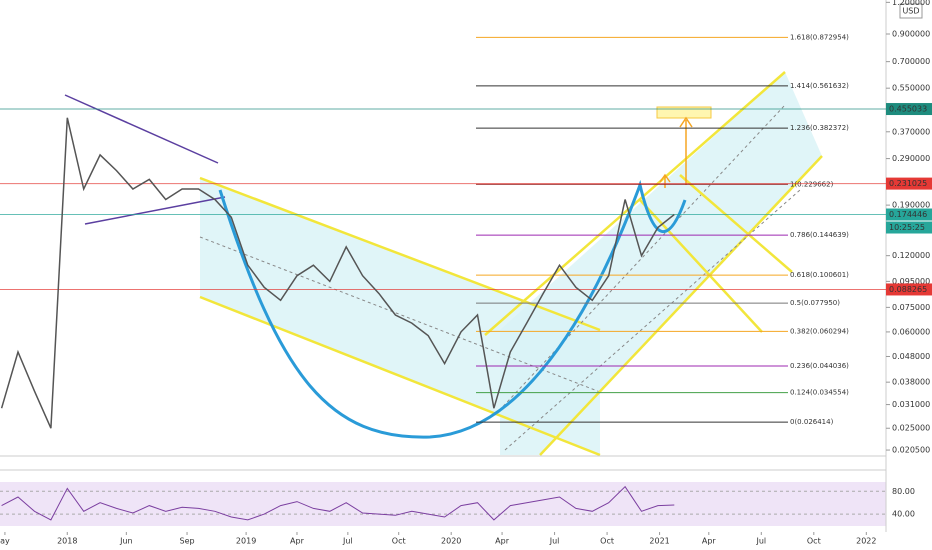 This screenshot has height=550, width=932. I want to click on y-tick-label: 0.060000, so click(911, 331).